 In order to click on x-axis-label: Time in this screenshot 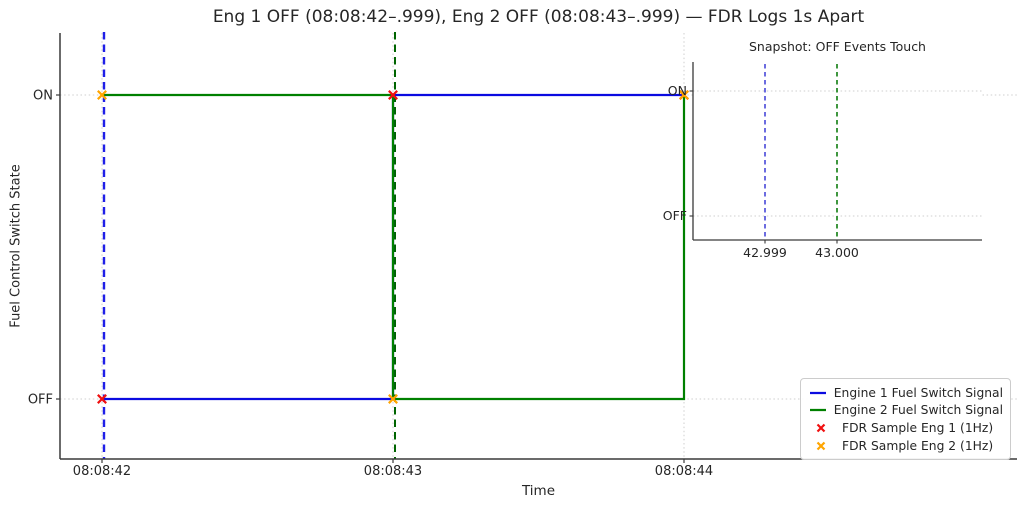, I will do `click(538, 491)`.